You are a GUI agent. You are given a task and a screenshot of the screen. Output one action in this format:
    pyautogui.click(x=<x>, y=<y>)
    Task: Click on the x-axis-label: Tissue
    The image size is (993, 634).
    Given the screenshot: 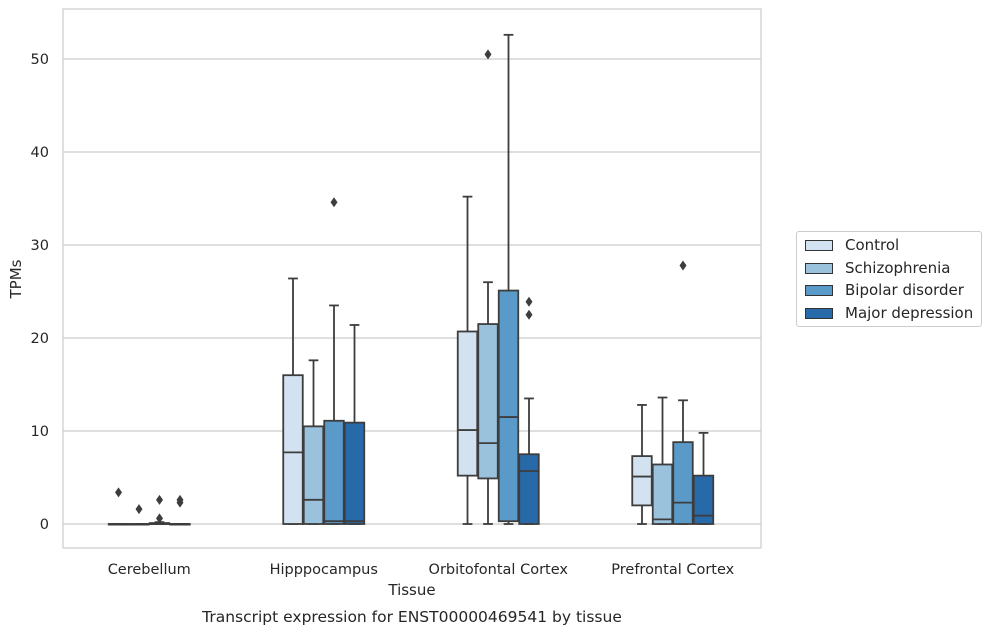 What is the action you would take?
    pyautogui.click(x=411, y=590)
    